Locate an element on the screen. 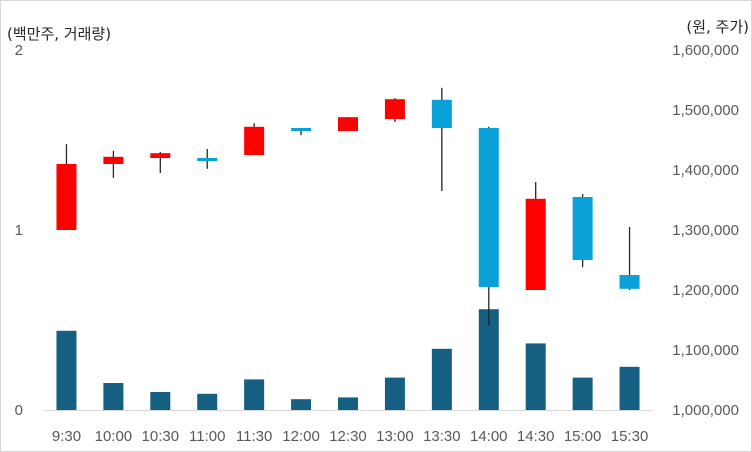  right-tick-label: 1,500,000 is located at coordinates (705, 110).